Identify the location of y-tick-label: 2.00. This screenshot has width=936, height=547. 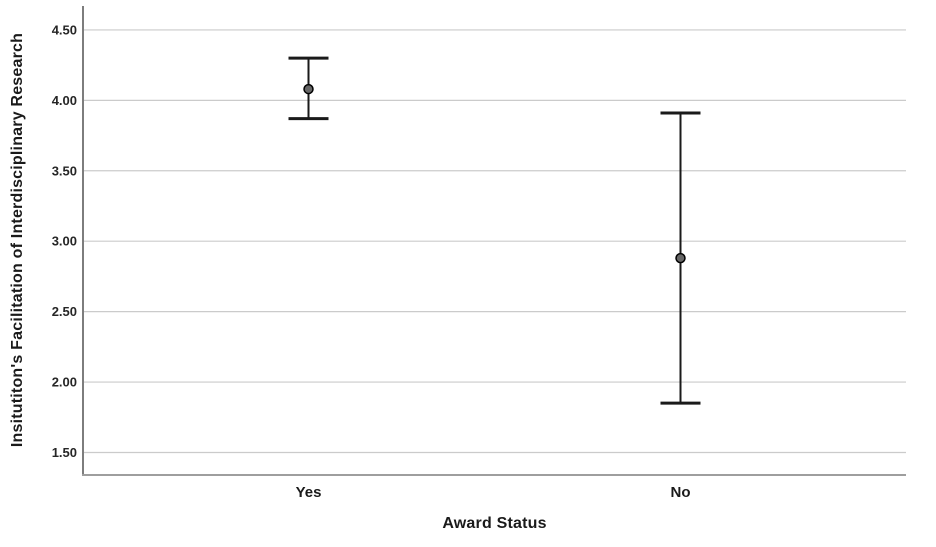
(64, 382).